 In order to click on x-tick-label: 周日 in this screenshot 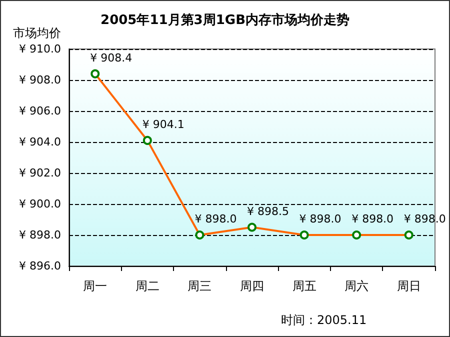, I will do `click(408, 286)`.